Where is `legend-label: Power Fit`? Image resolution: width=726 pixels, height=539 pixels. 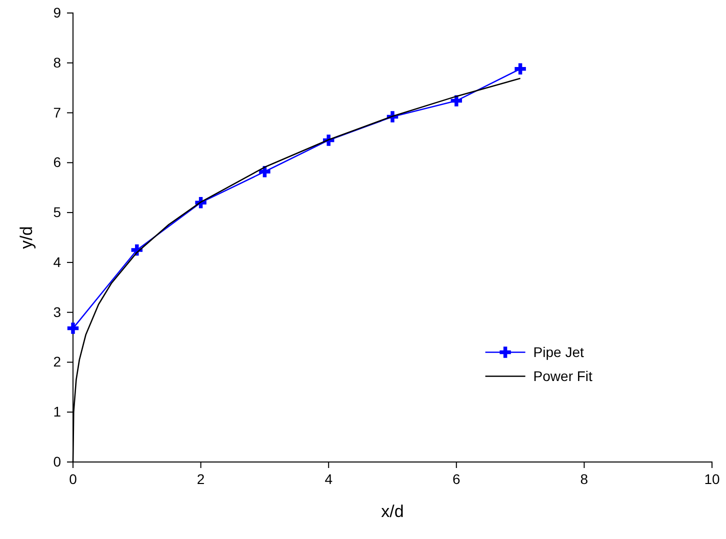
legend-label: Power Fit is located at coordinates (563, 376).